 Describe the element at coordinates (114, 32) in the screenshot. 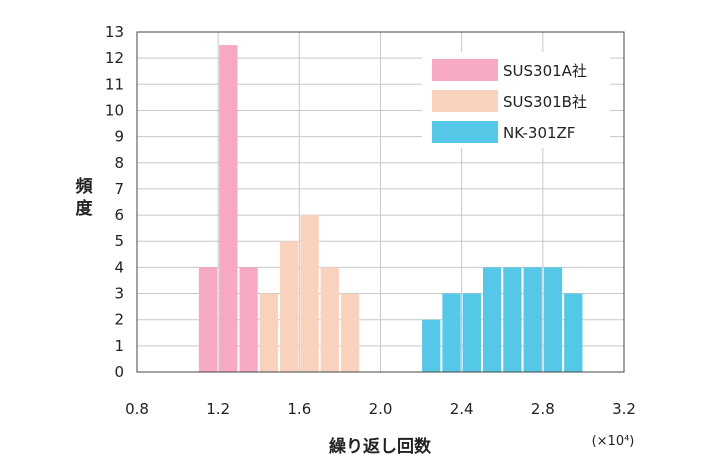

I see `y-tick-label: 13` at that location.